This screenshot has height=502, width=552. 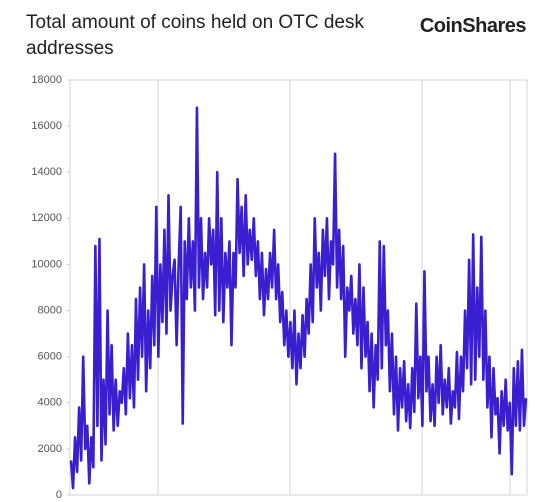 What do you see at coordinates (46, 126) in the screenshot?
I see `y-tick-label: 16000` at bounding box center [46, 126].